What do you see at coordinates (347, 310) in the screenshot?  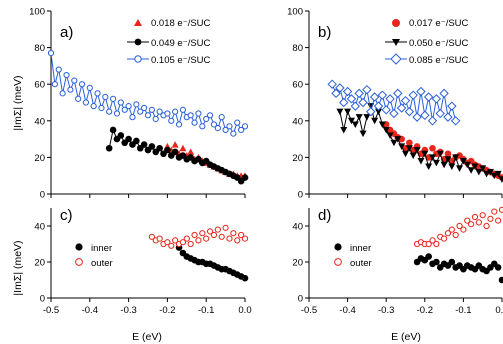 I see `x-tick-label-d-1: -0.4` at bounding box center [347, 310].